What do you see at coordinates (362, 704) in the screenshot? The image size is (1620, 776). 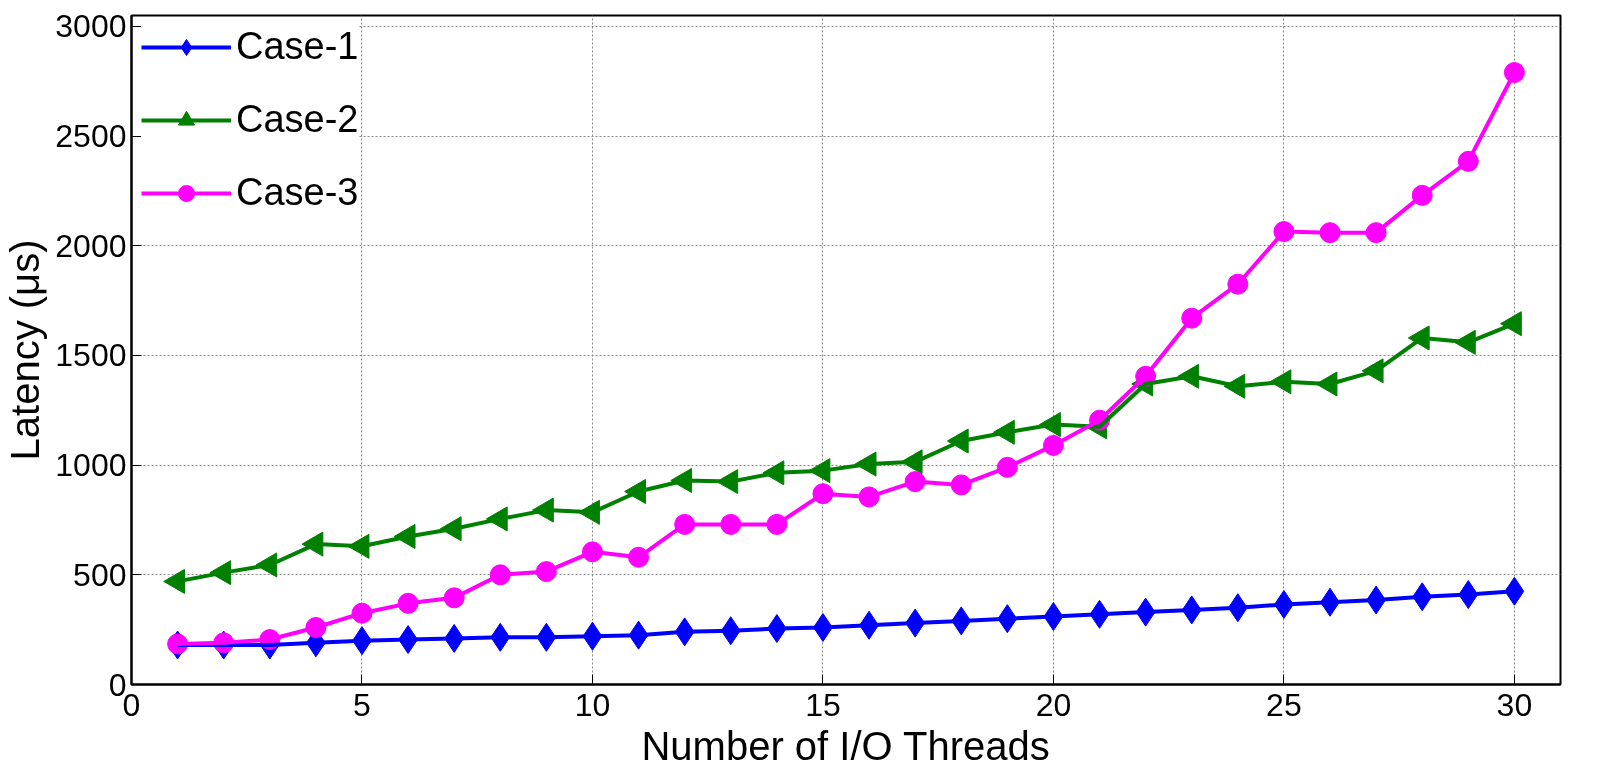 I see `x-tick-label: 5` at bounding box center [362, 704].